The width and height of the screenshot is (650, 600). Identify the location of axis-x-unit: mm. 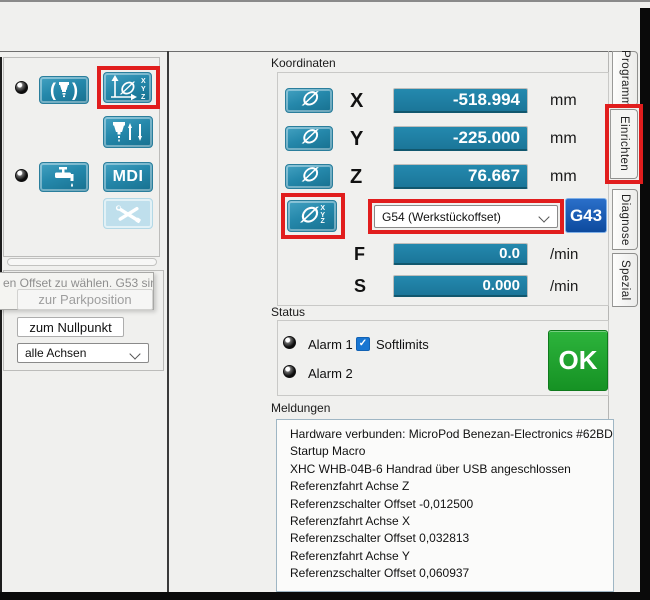
(563, 100).